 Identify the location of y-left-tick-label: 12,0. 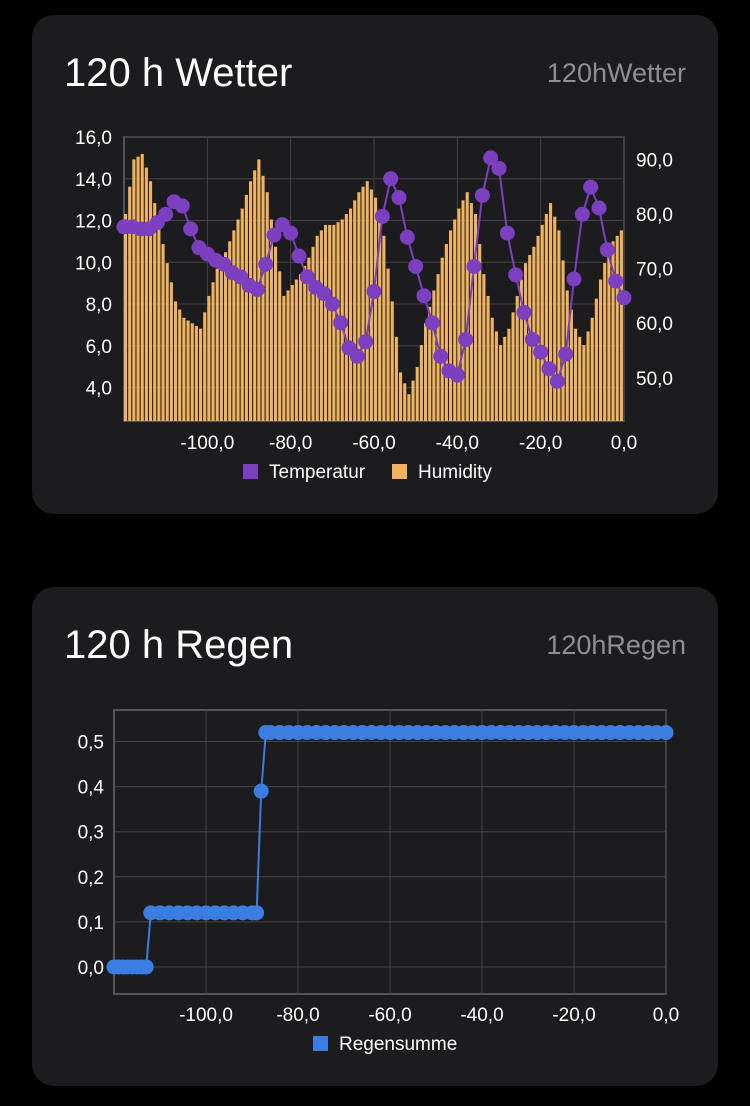
(93, 222).